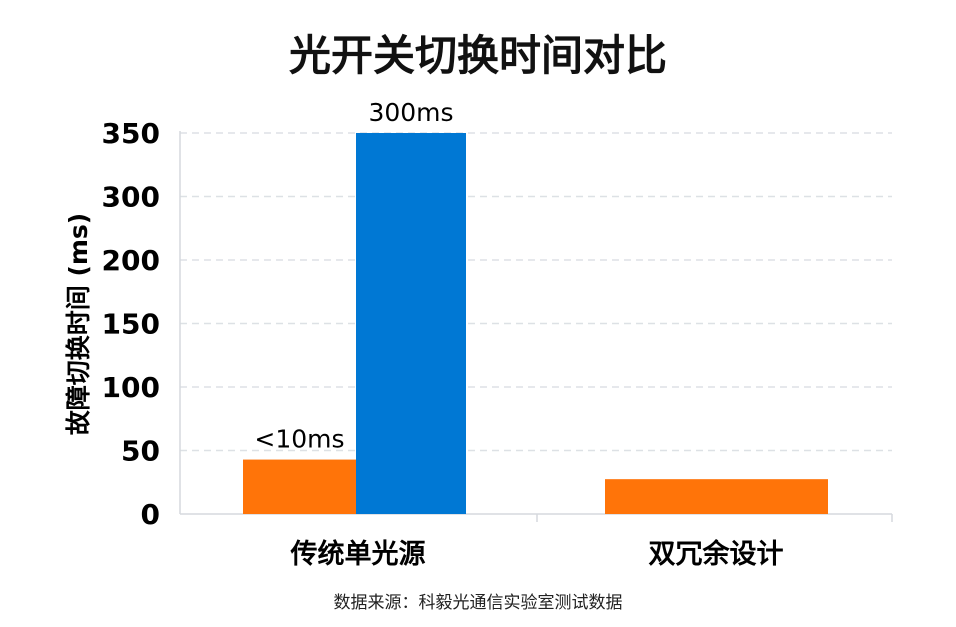  Describe the element at coordinates (131, 133) in the screenshot. I see `y-tick-label: 350` at that location.